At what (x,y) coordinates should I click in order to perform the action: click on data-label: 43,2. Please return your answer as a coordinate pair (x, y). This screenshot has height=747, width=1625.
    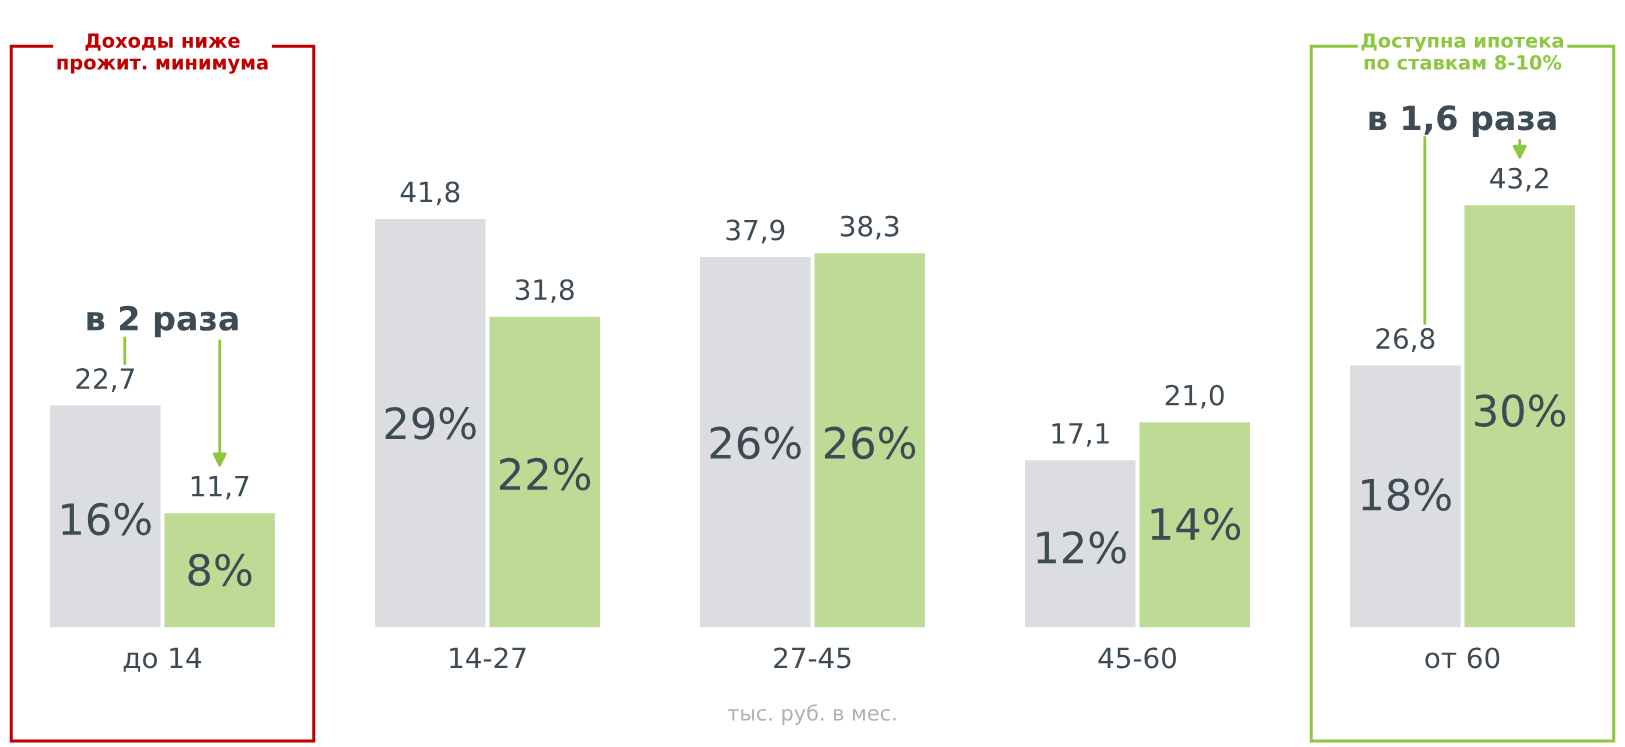
    Looking at the image, I should click on (1519, 179).